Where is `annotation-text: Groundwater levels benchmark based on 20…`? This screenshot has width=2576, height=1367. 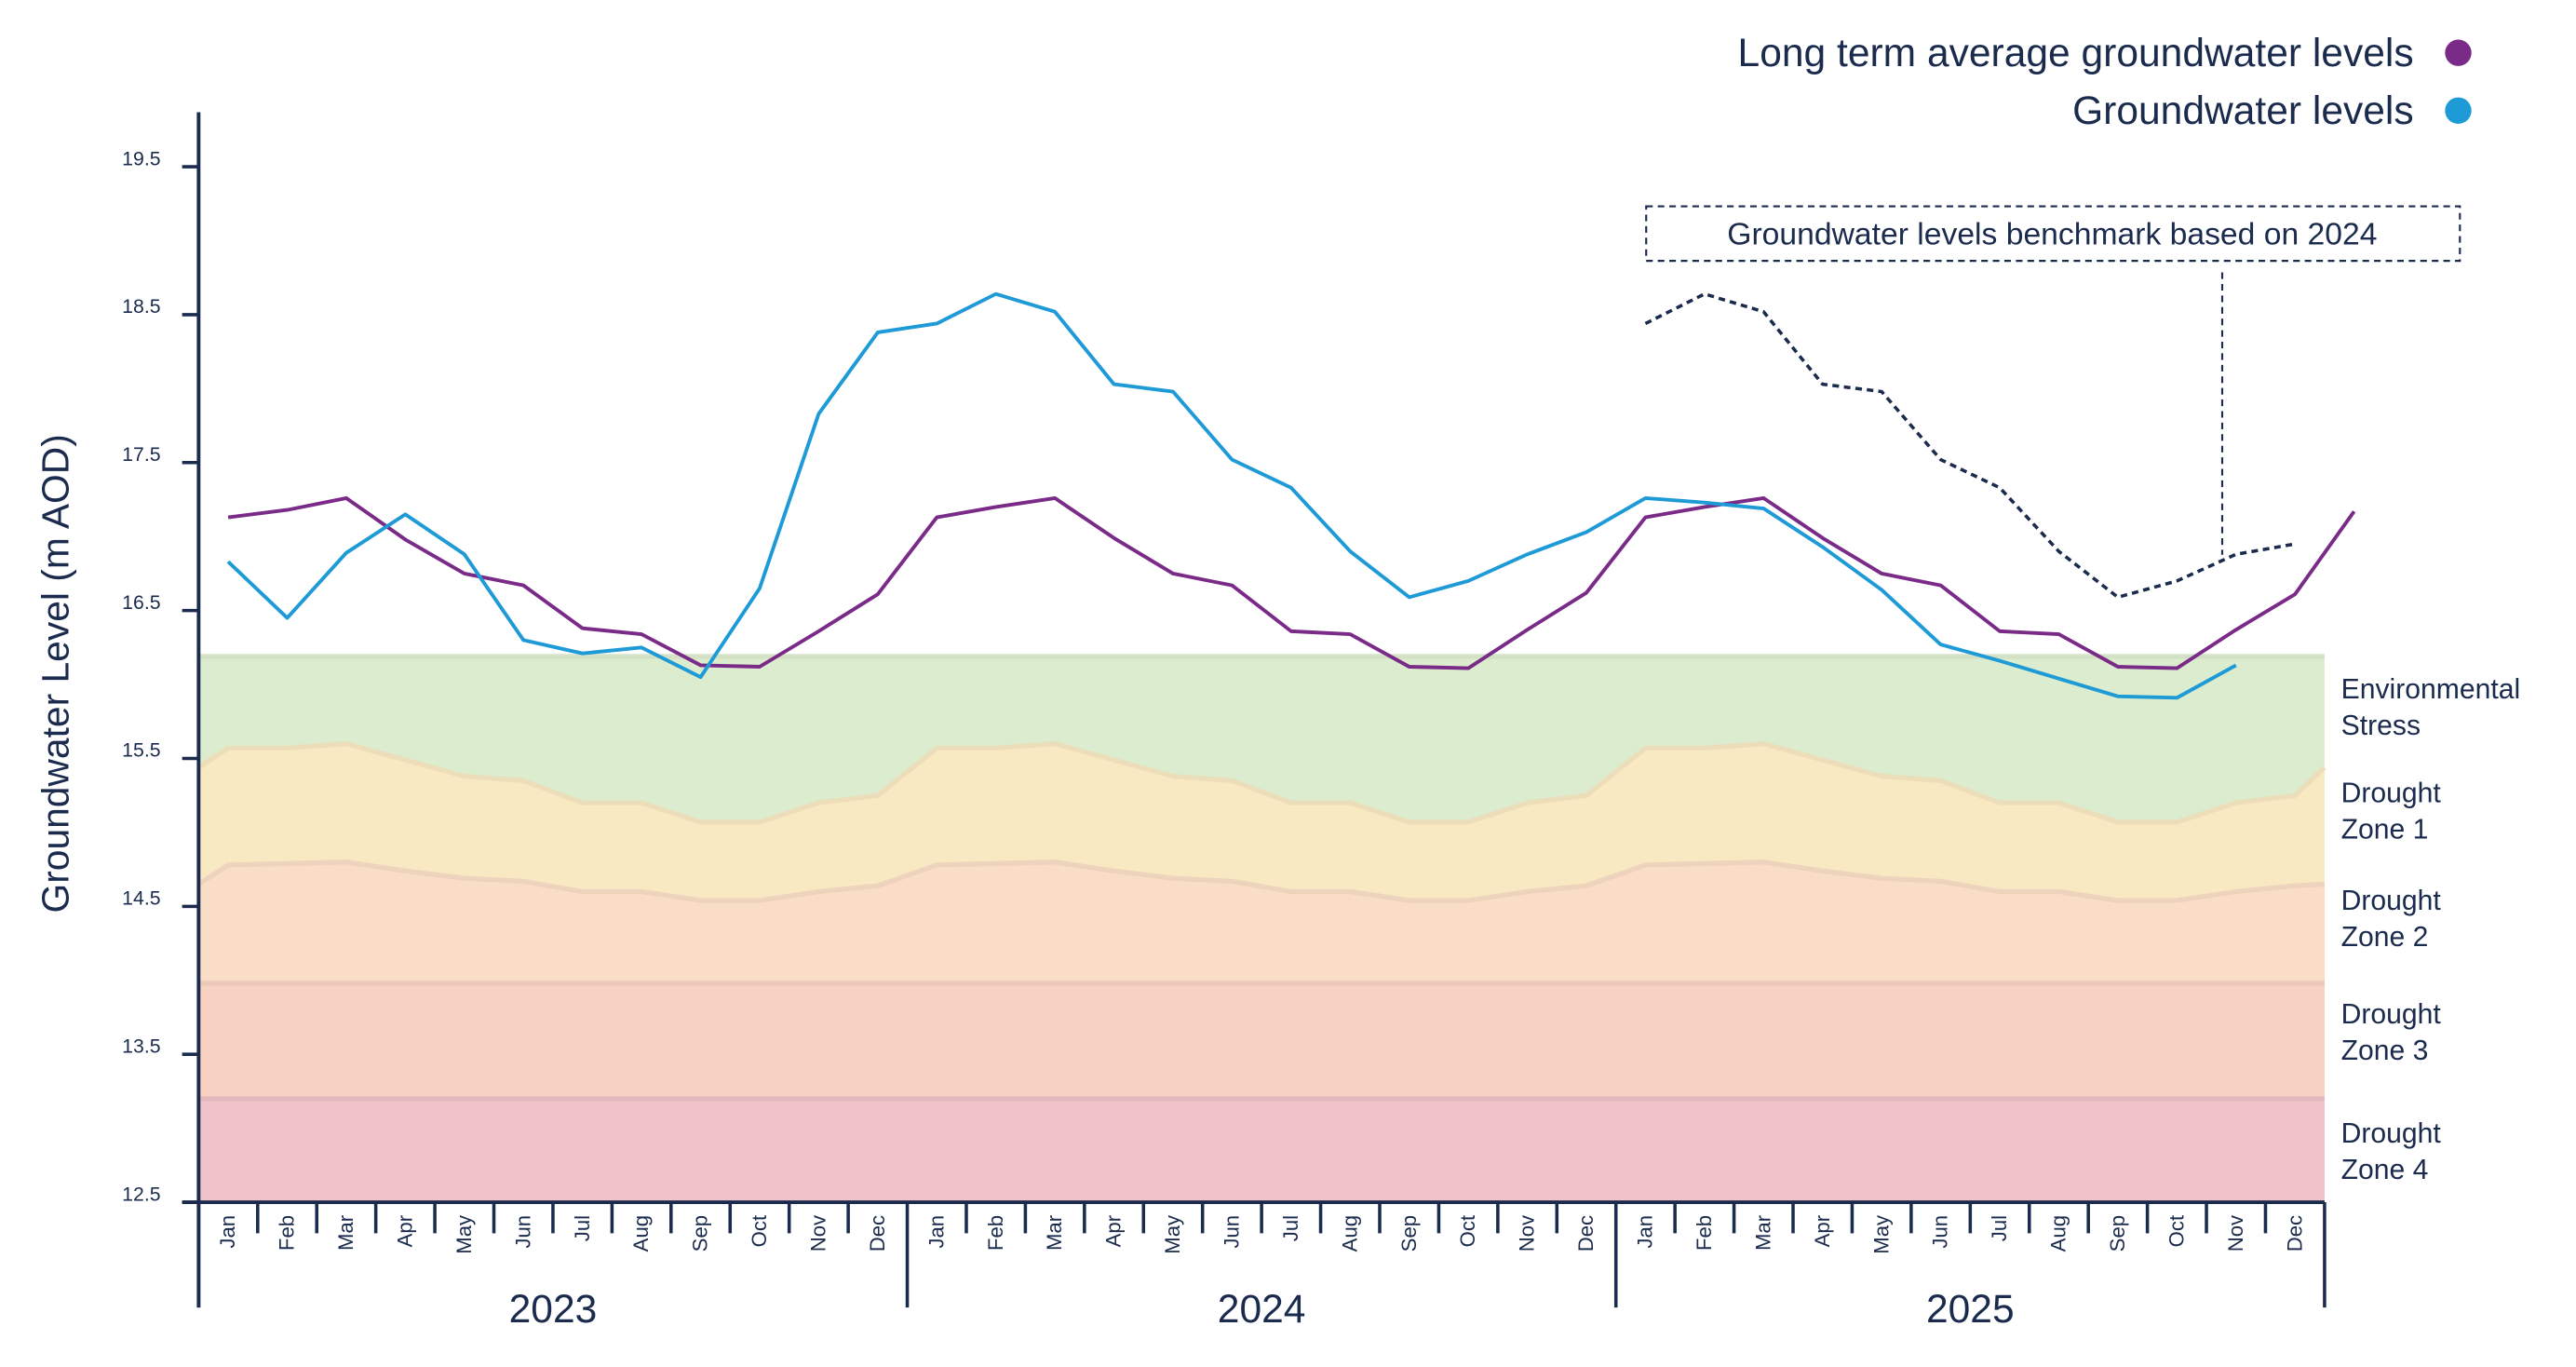 annotation-text: Groundwater levels benchmark based on 20… is located at coordinates (2052, 234).